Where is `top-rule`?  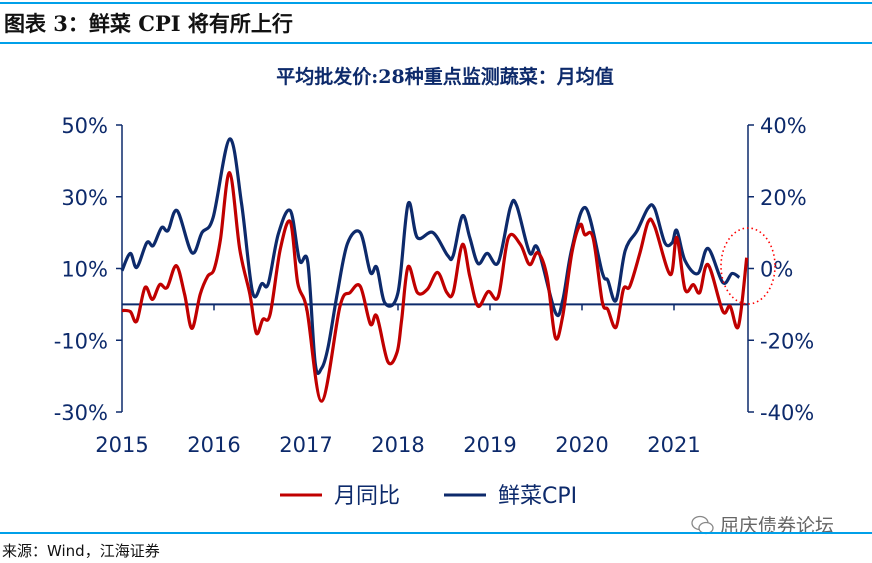
top-rule is located at coordinates (436, 3).